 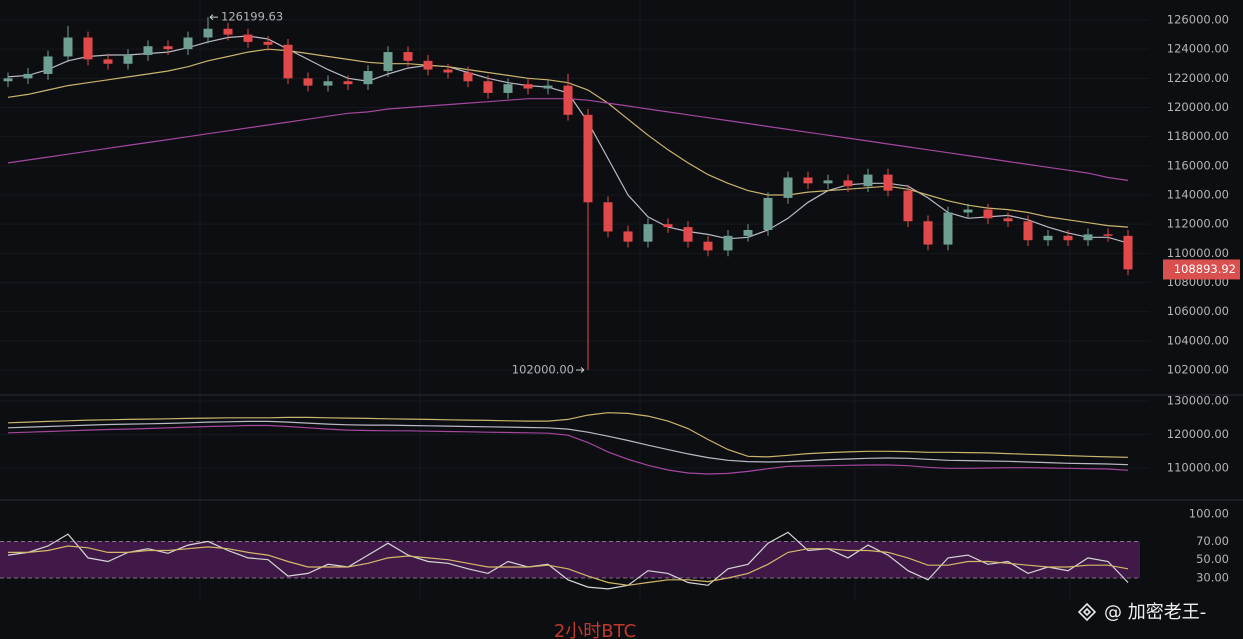 I want to click on y-tick-label: 130000.00, so click(x=1198, y=400).